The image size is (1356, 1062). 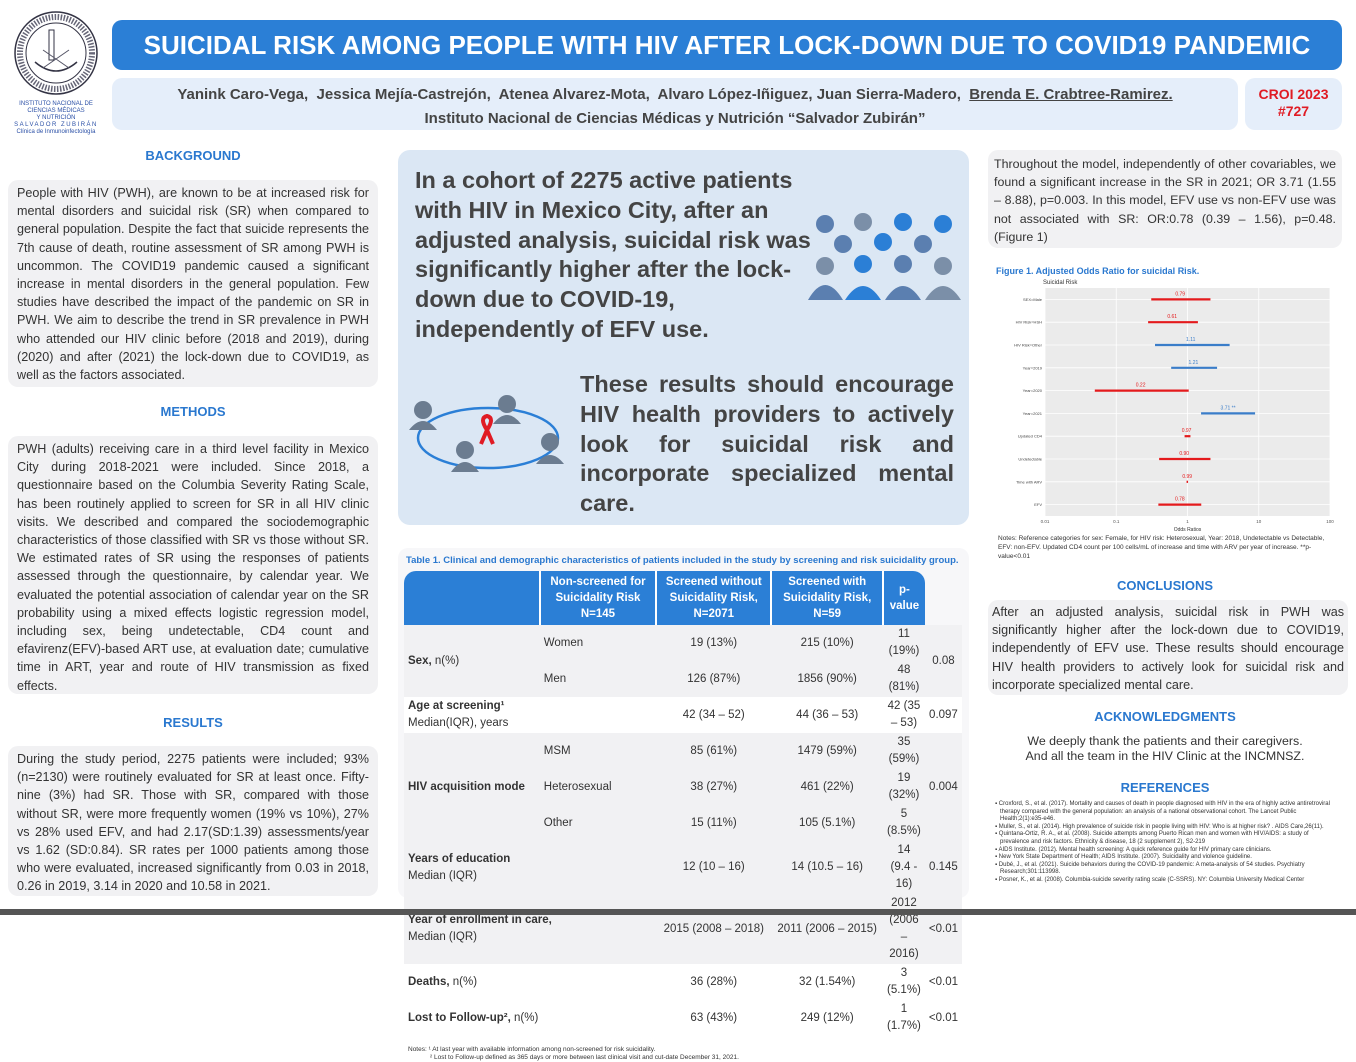 I want to click on y-tick-label: Time with ARV, so click(x=1029, y=481).